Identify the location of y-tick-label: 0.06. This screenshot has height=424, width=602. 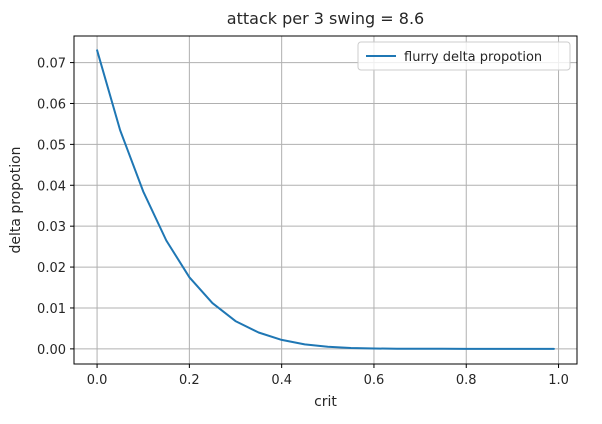
(51, 104).